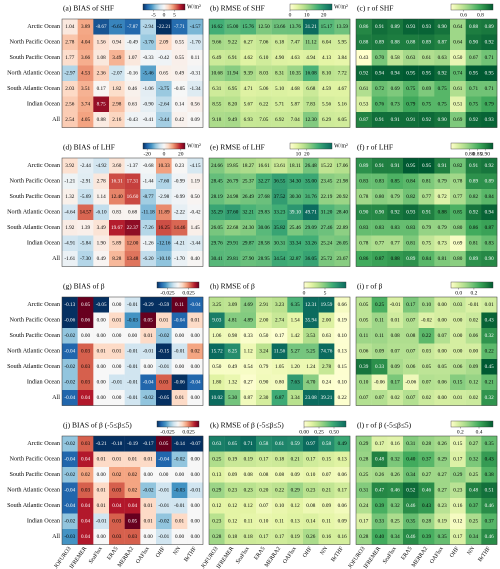 This screenshot has width=500, height=569. What do you see at coordinates (101, 243) in the screenshot?
I see `cell-label: 1.90` at bounding box center [101, 243].